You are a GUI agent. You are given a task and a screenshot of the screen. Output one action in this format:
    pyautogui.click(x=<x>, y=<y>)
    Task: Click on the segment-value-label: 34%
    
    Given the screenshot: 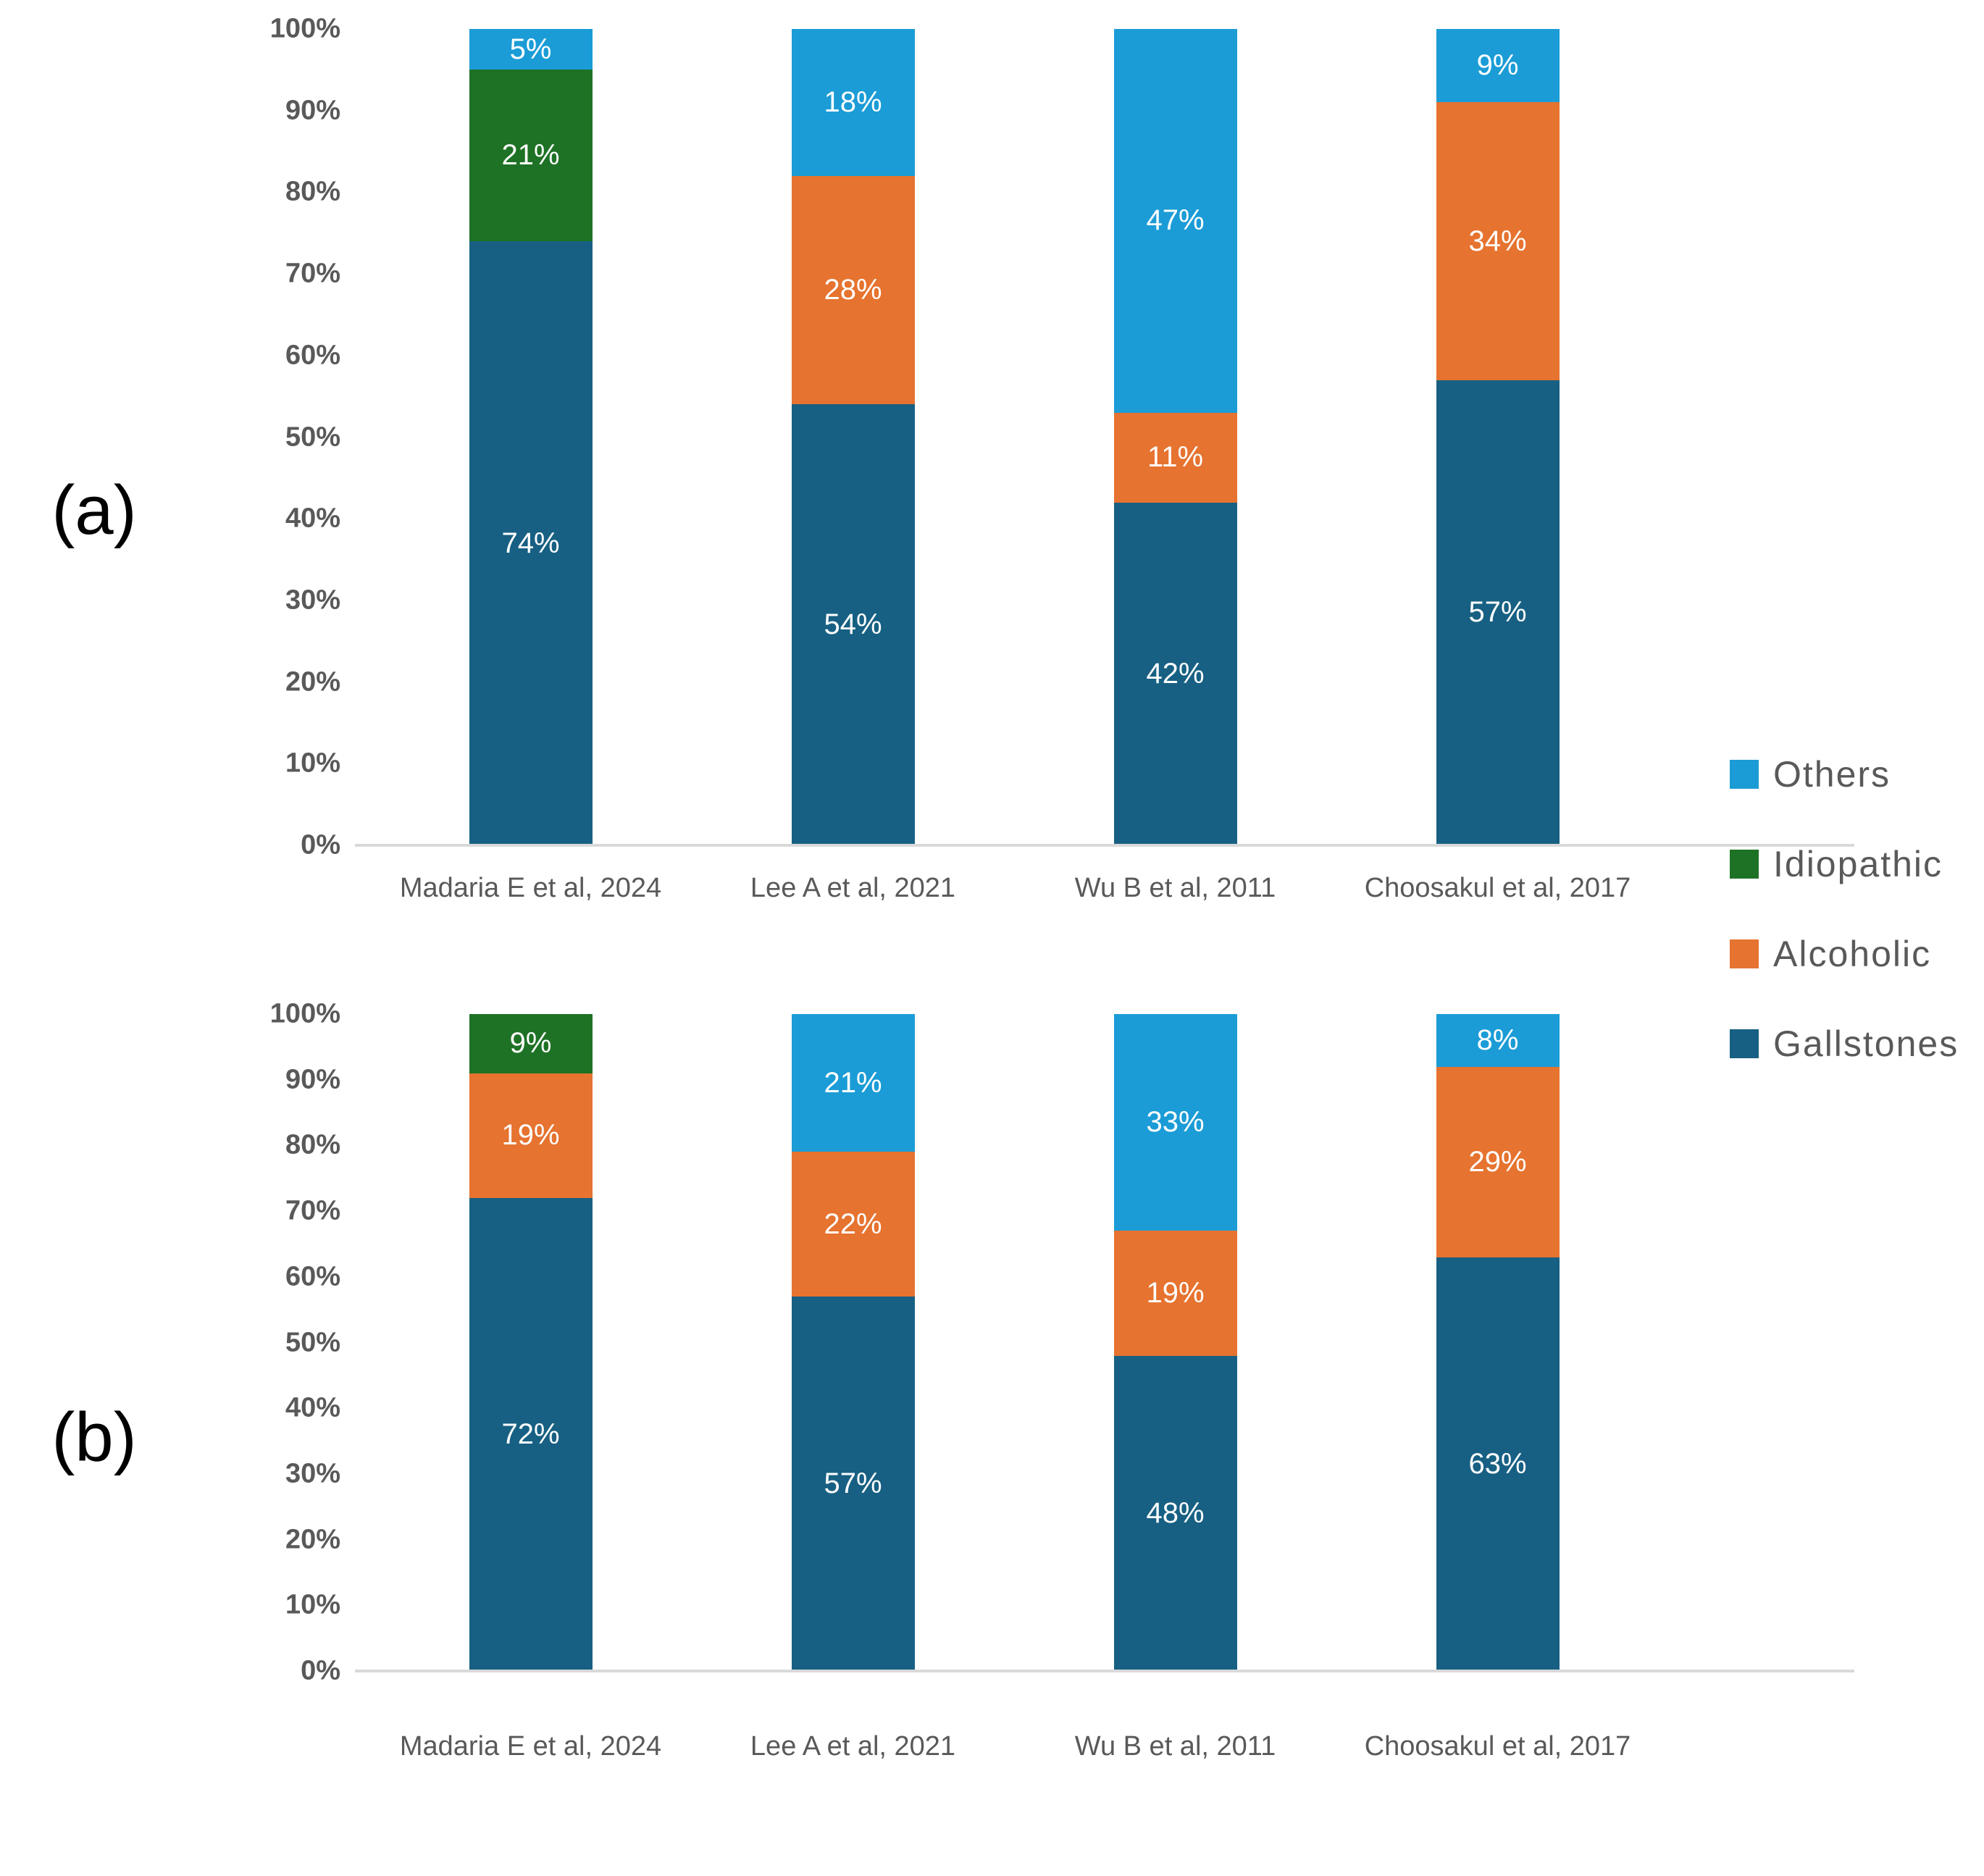 What is the action you would take?
    pyautogui.click(x=1497, y=241)
    